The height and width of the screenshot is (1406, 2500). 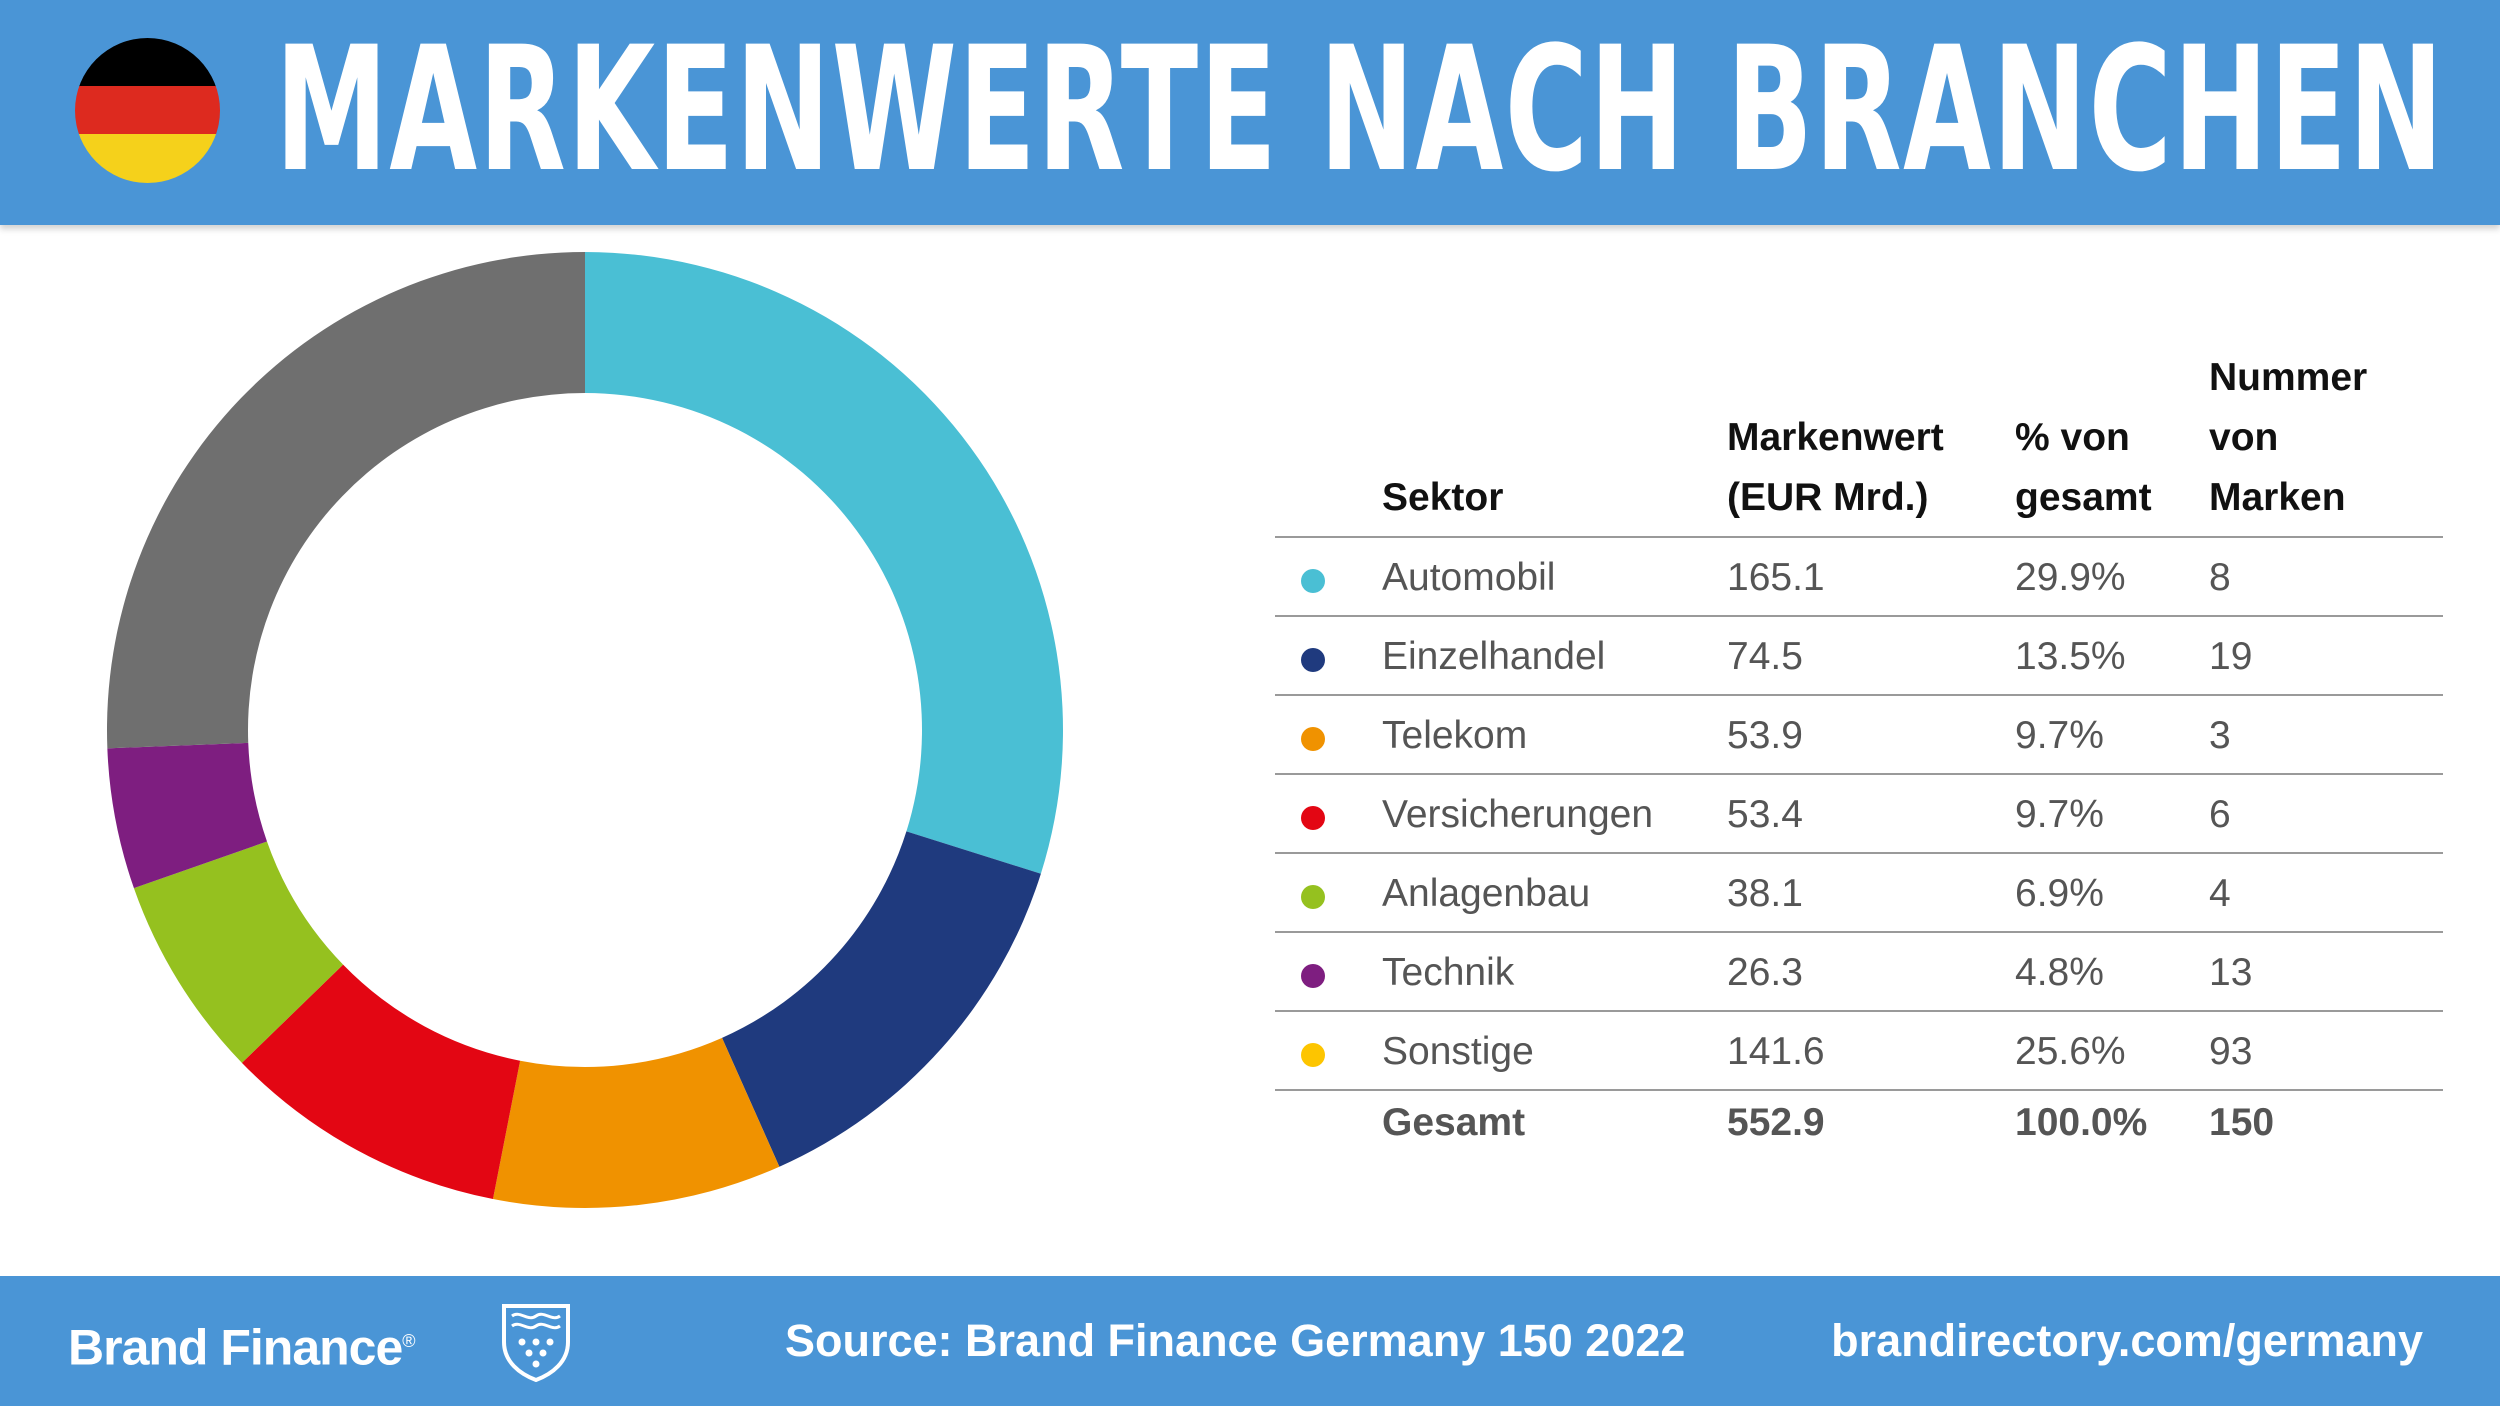 I want to click on donut-slice-technik, so click(x=187, y=815).